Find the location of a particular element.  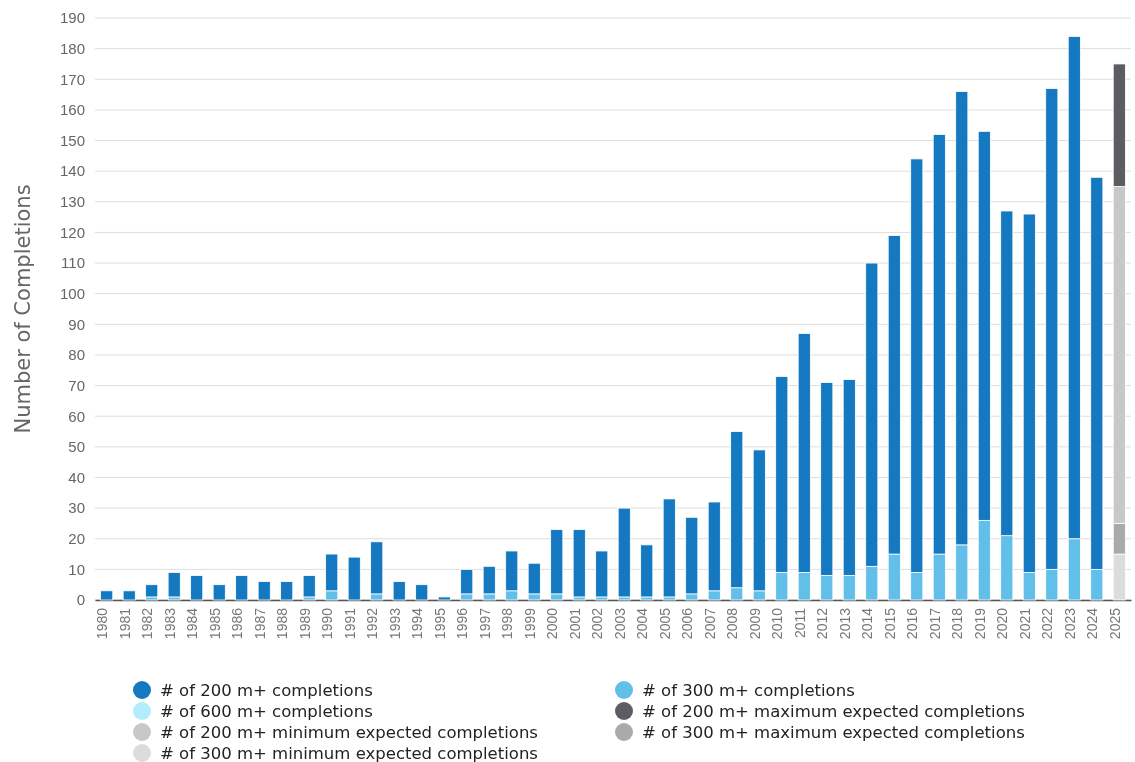

y-tick-label: 90 is located at coordinates (76, 324).